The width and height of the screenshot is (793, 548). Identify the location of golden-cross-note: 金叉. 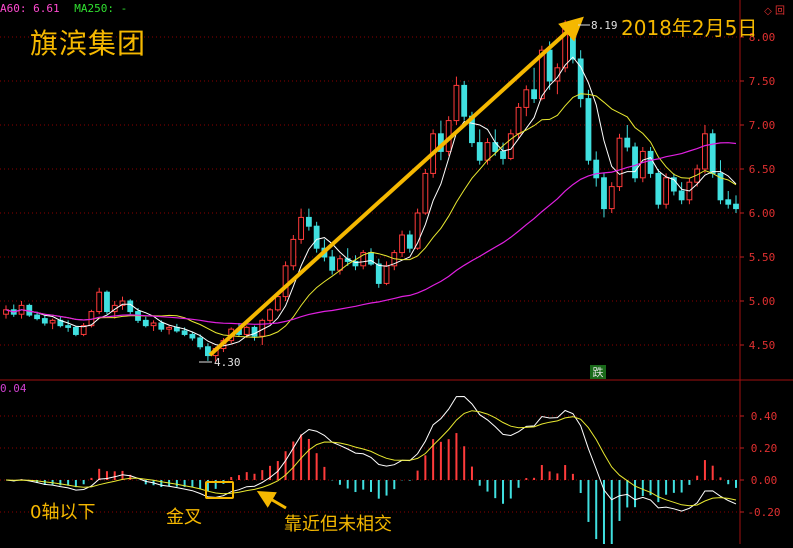
(184, 517).